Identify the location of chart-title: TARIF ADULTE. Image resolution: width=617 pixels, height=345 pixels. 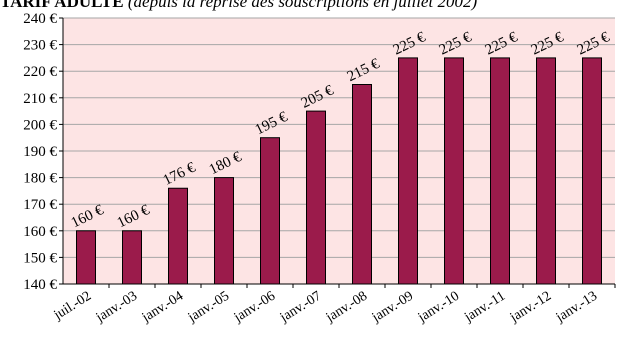
(62, 5).